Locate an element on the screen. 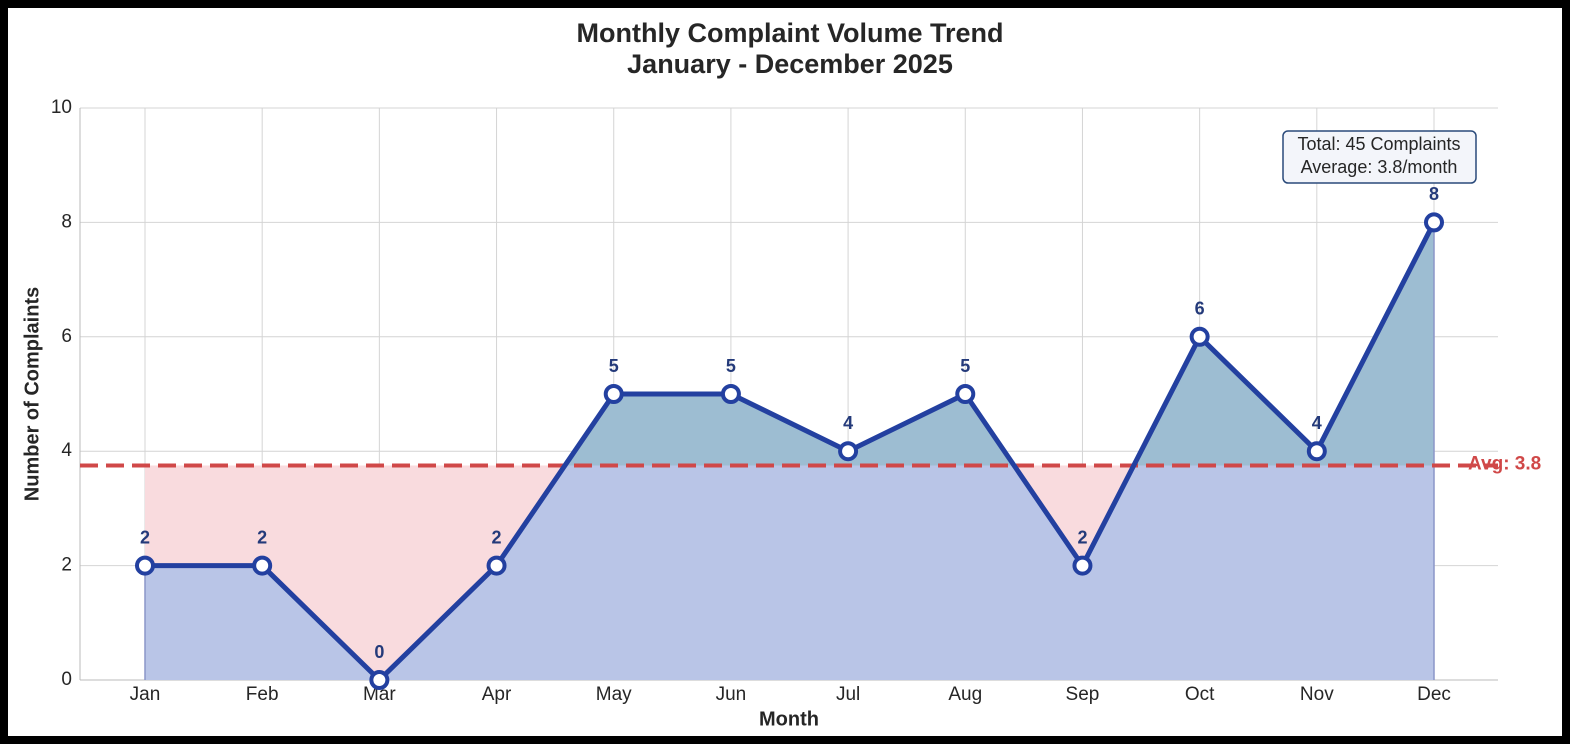 Image resolution: width=1570 pixels, height=744 pixels. x-tick-label: Mar is located at coordinates (379, 694).